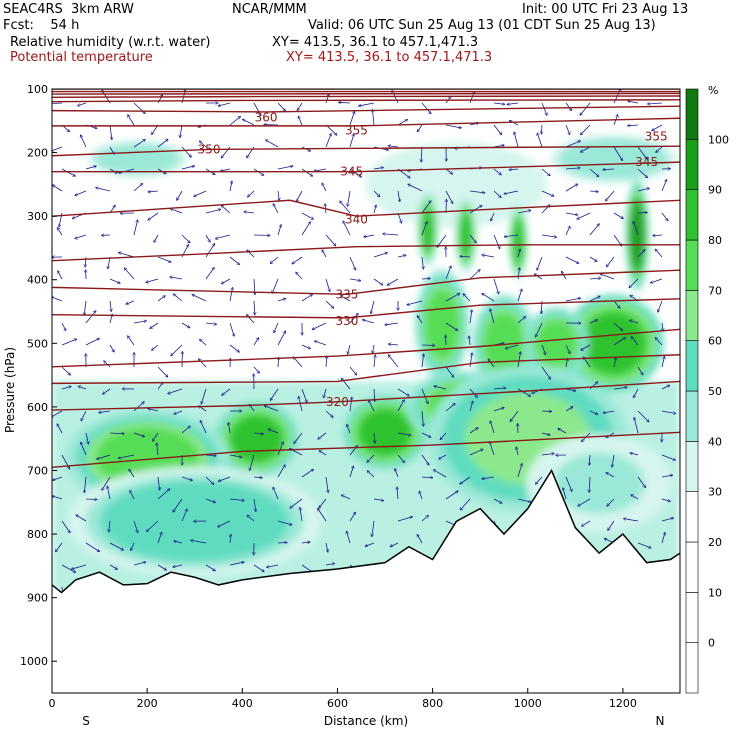 Image resolution: width=740 pixels, height=740 pixels. What do you see at coordinates (81, 57) in the screenshot?
I see `field2-label: Potential temperature` at bounding box center [81, 57].